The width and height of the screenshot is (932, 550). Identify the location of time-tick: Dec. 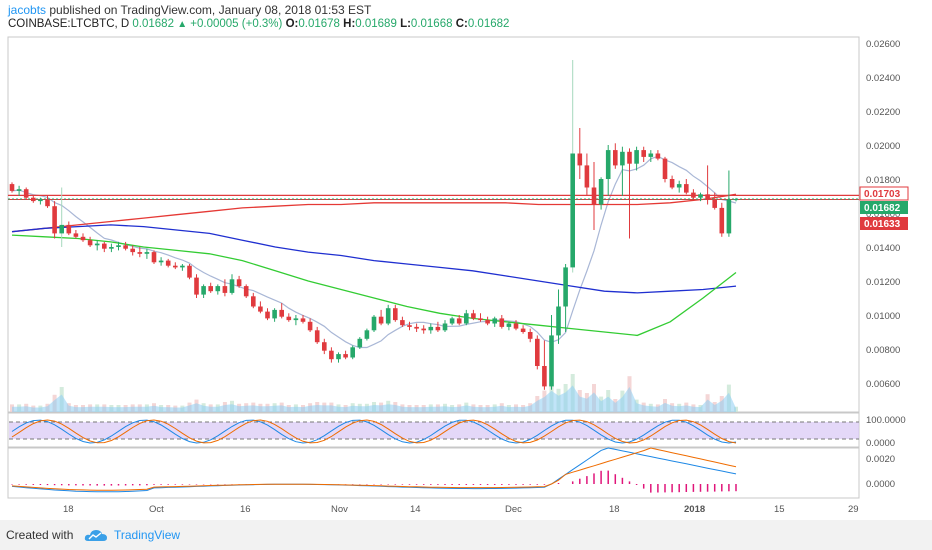
(513, 509).